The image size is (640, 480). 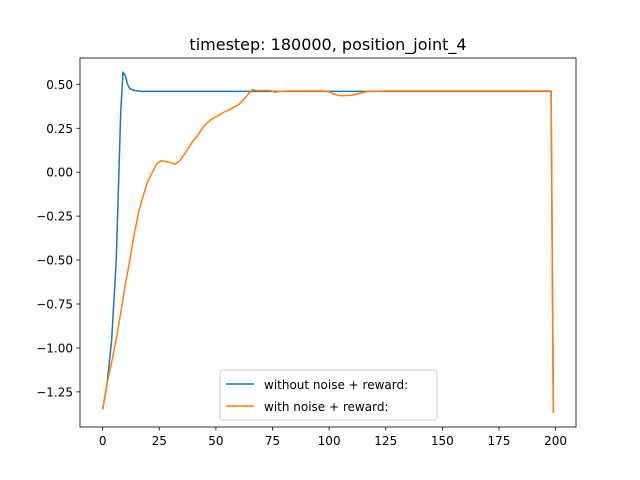 What do you see at coordinates (555, 441) in the screenshot?
I see `x-tick-label: 200` at bounding box center [555, 441].